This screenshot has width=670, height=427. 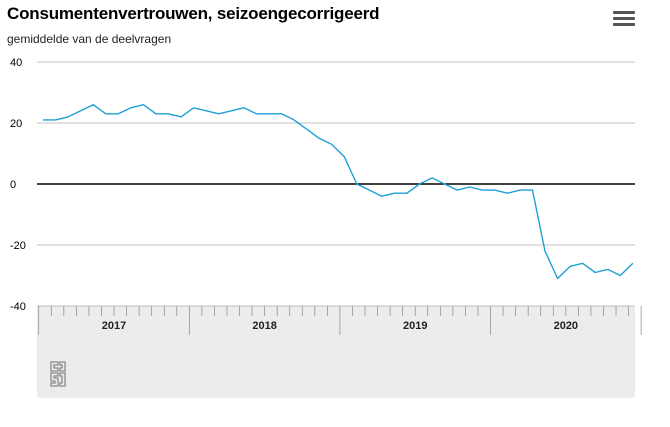 I want to click on y-tick-label: -20, so click(x=18, y=246).